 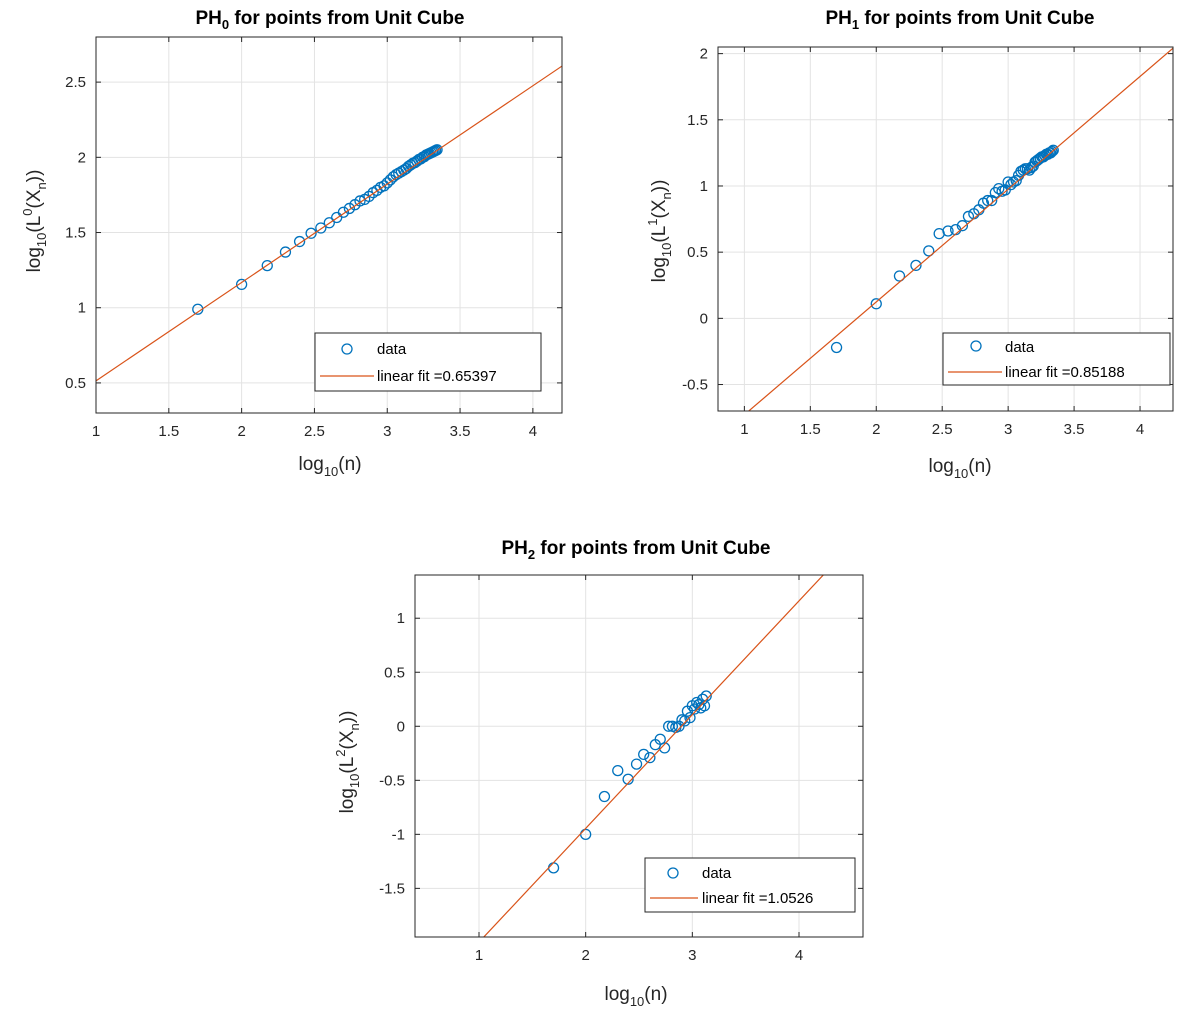 I want to click on chart-ph0-xlabel: log10(n), so click(x=329, y=466).